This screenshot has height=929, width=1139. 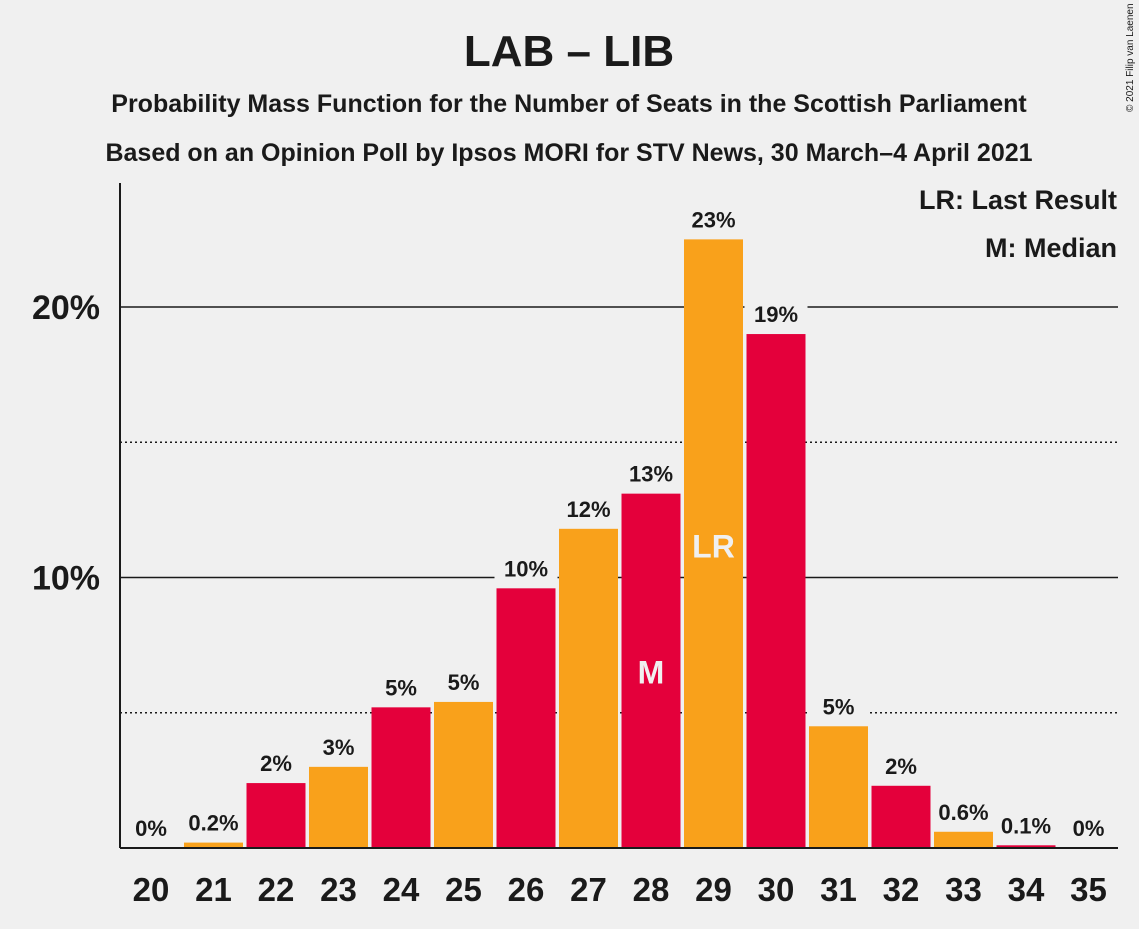 I want to click on y-tick-label: 10%, so click(x=66, y=579).